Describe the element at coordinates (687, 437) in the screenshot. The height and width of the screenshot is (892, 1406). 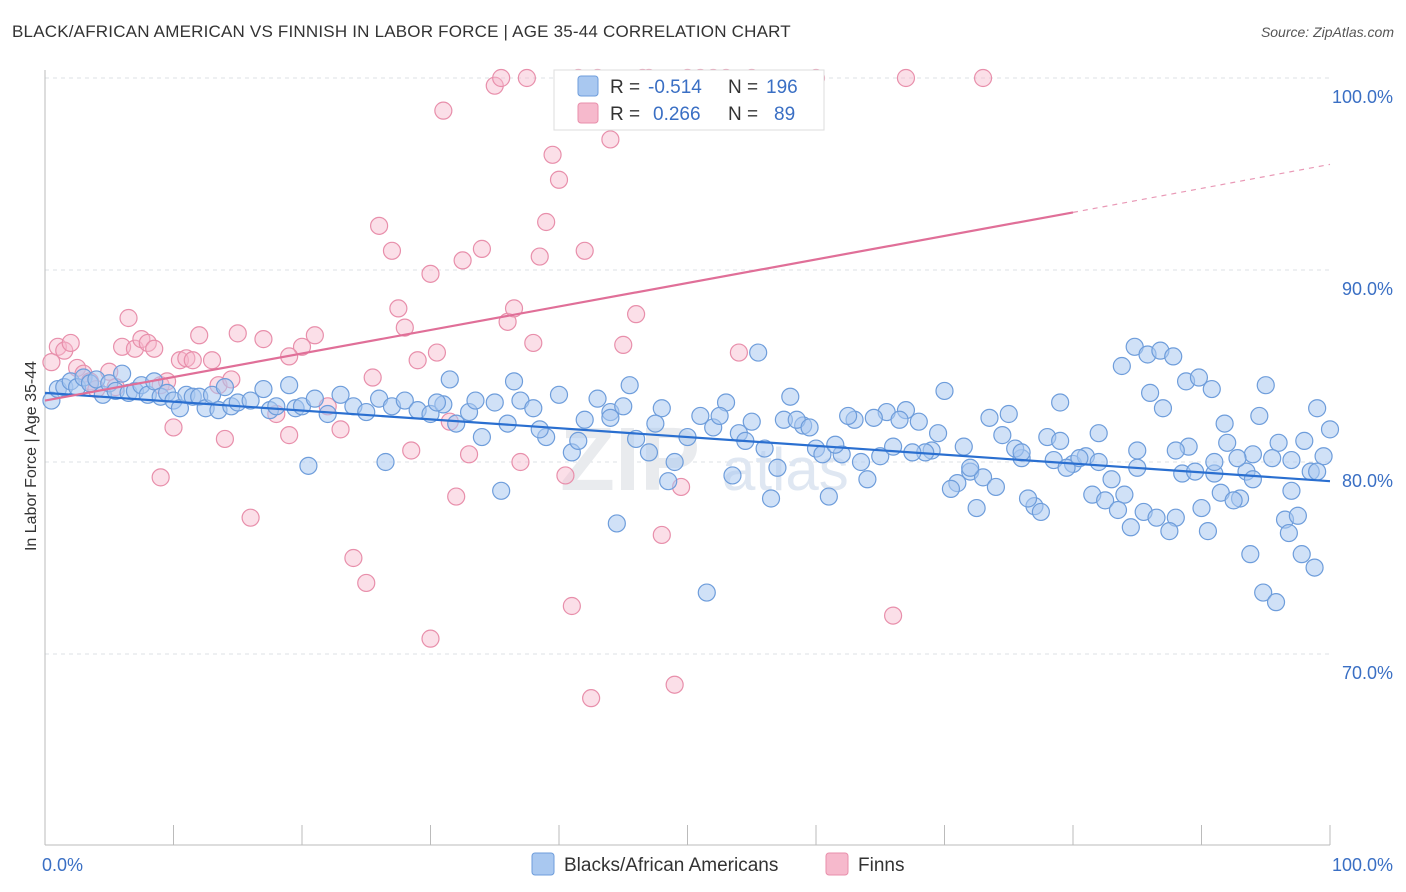
I see `blacks-trend-line` at that location.